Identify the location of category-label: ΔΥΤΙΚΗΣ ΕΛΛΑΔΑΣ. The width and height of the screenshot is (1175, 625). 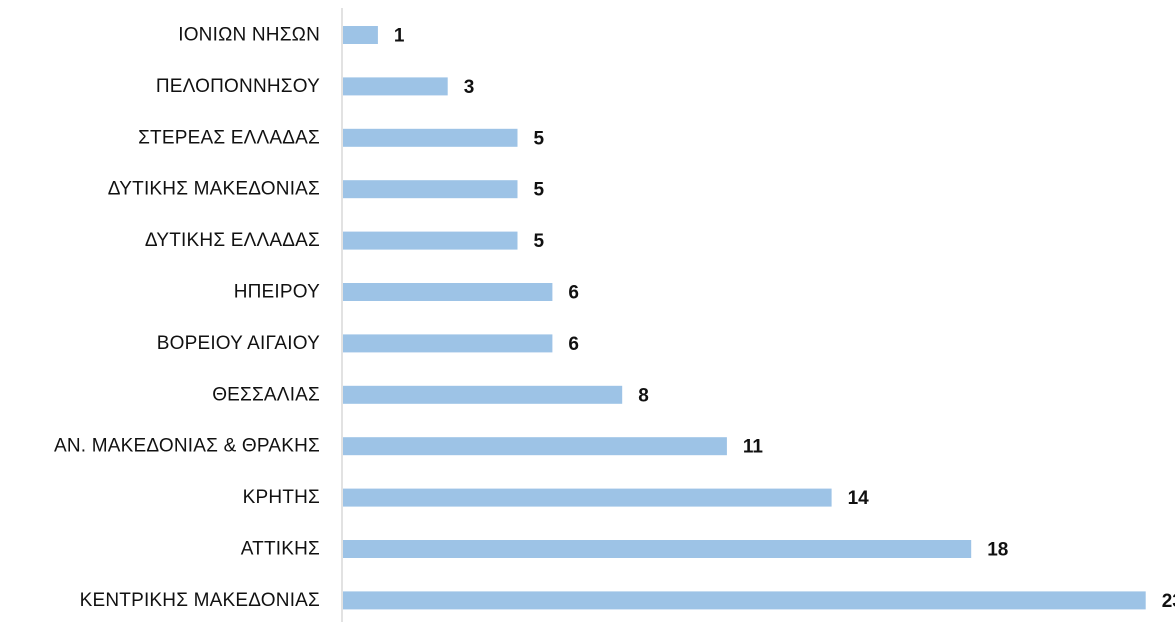
(232, 240).